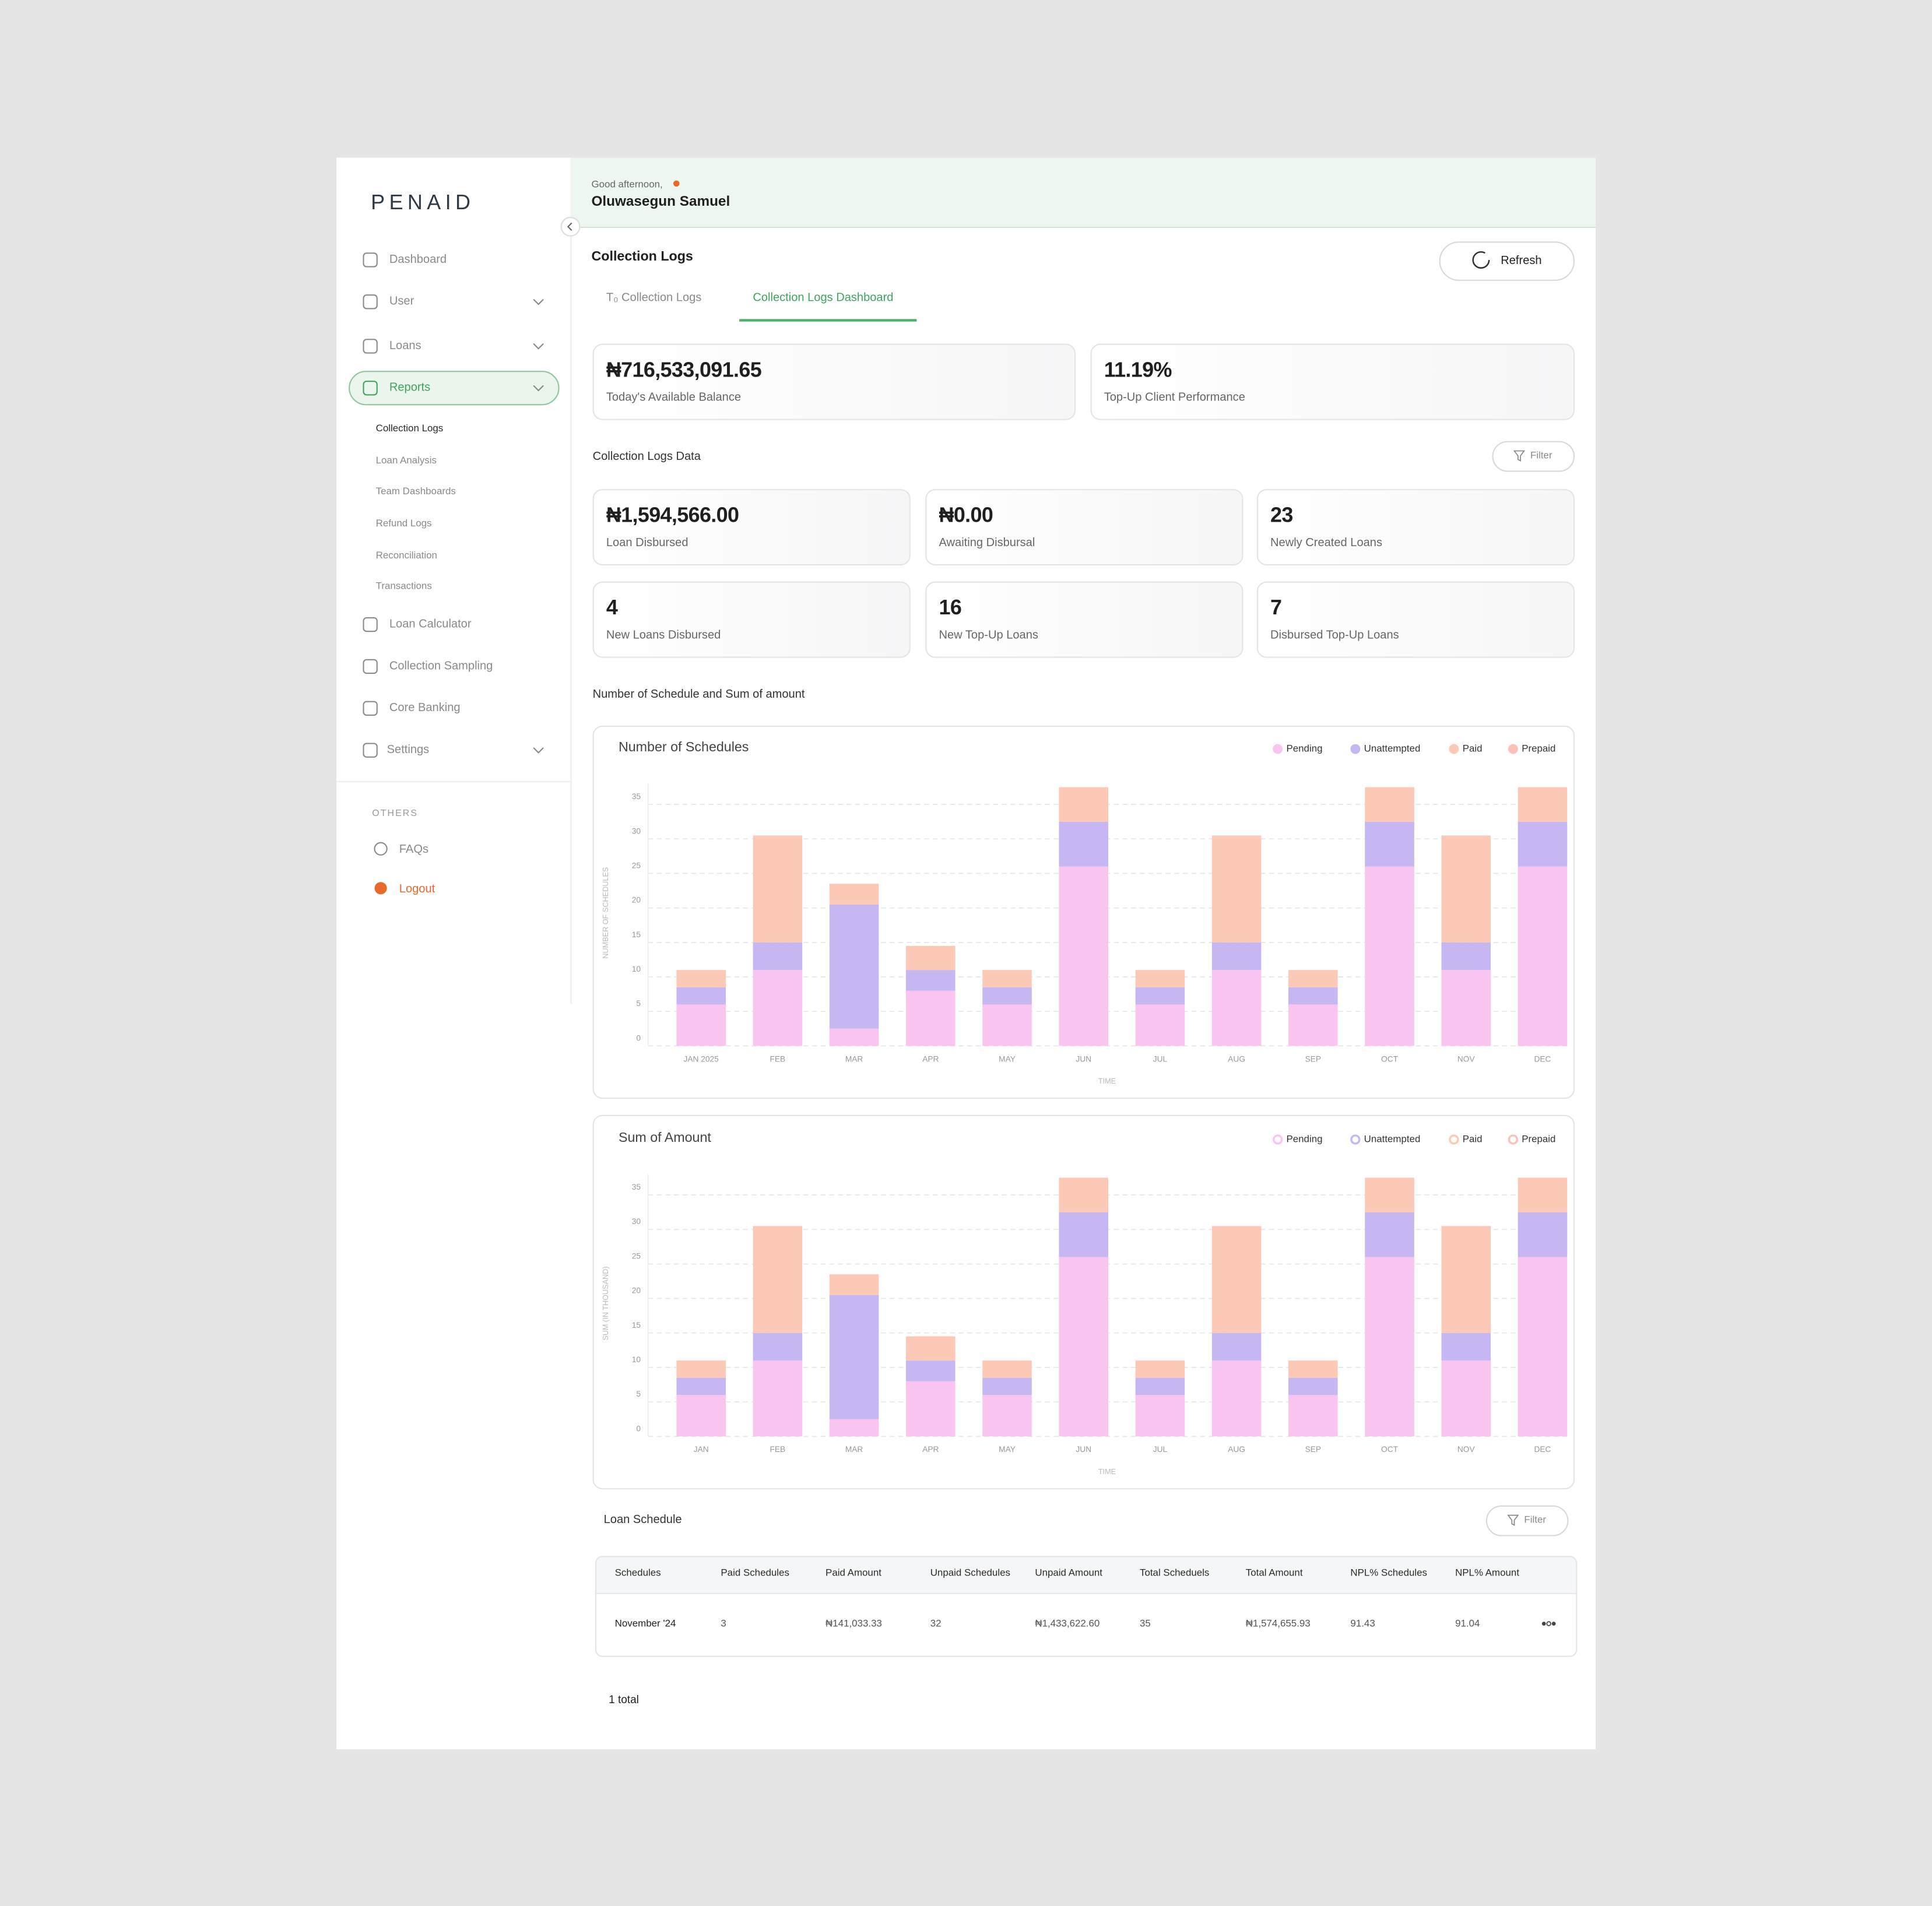 Image resolution: width=1932 pixels, height=1906 pixels. I want to click on nav-item: Loans, so click(405, 346).